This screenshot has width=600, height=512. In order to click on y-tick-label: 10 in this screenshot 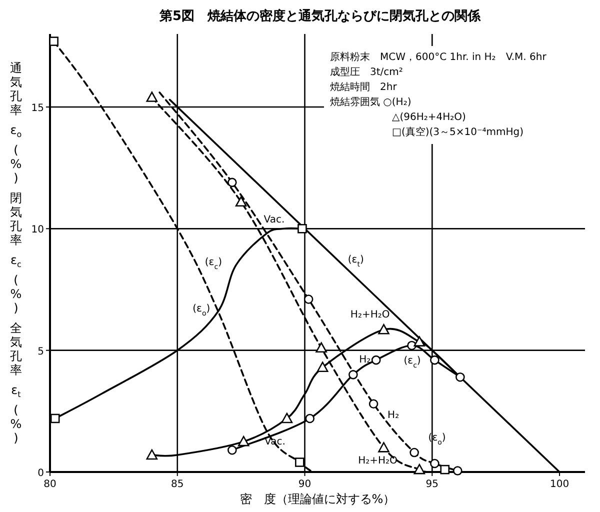, I will do `click(37, 230)`.